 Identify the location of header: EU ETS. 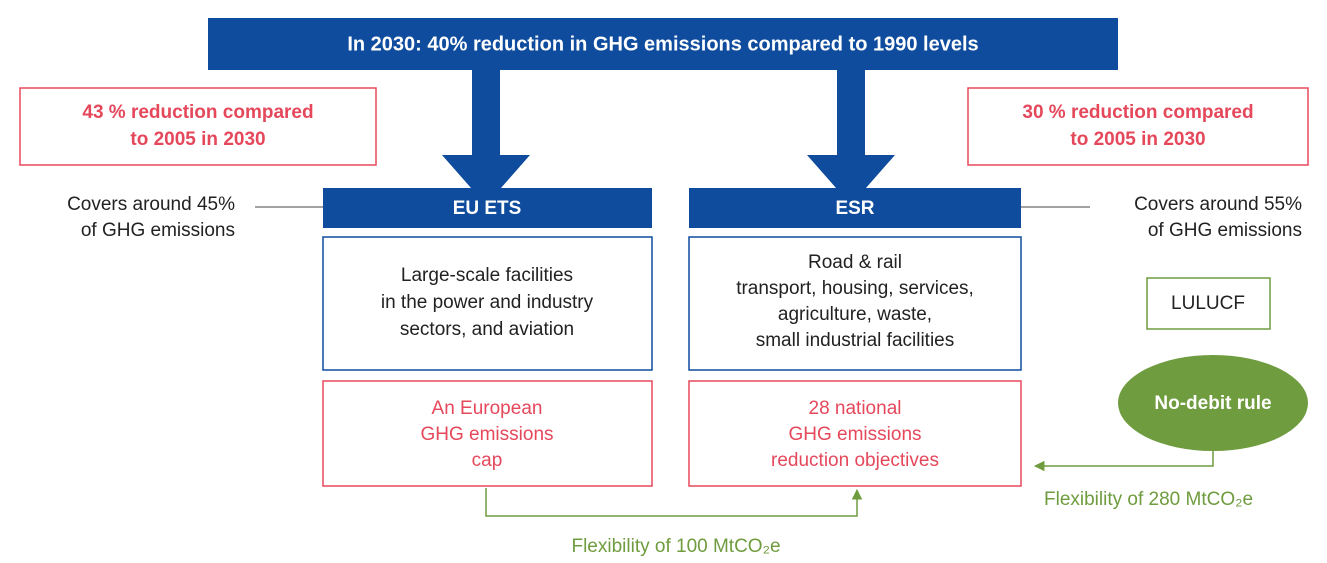
(487, 208).